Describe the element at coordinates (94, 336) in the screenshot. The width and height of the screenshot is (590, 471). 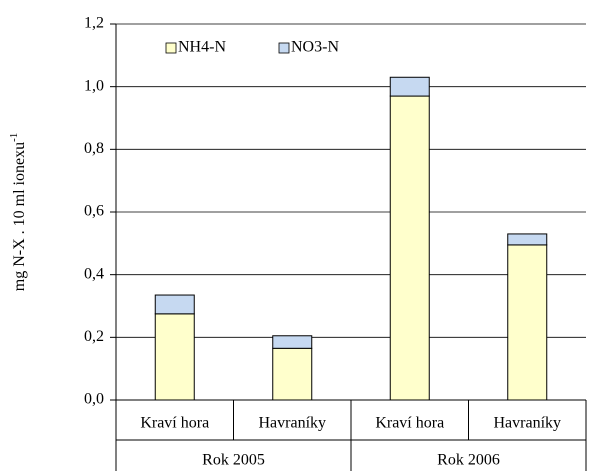
I see `y-tick-label: 0,2` at that location.